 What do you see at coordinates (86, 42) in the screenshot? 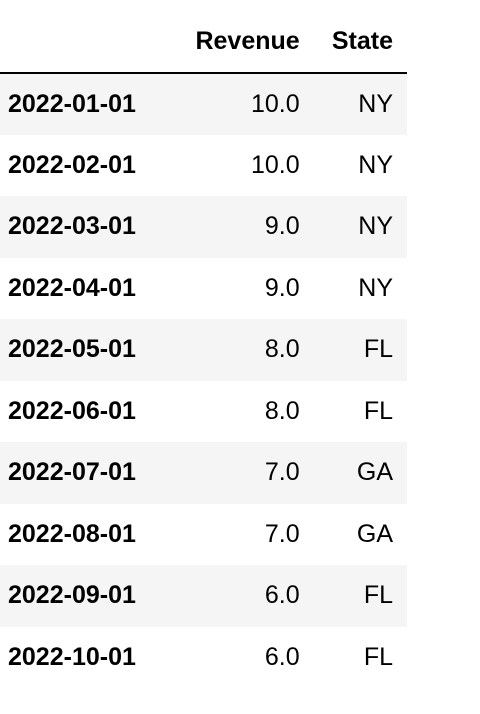
I see `index-header` at bounding box center [86, 42].